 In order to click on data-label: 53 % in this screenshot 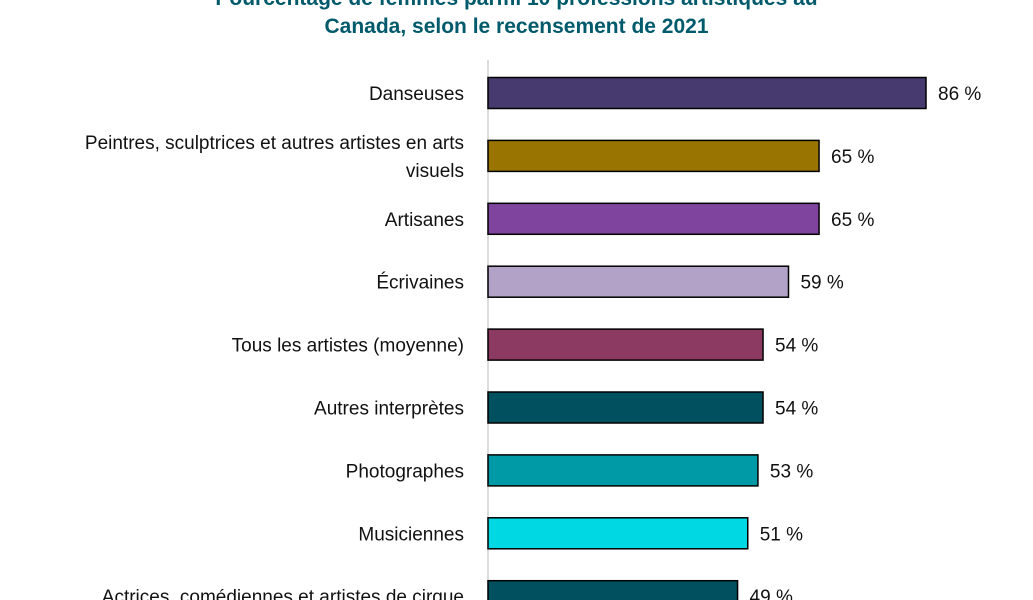, I will do `click(791, 471)`.